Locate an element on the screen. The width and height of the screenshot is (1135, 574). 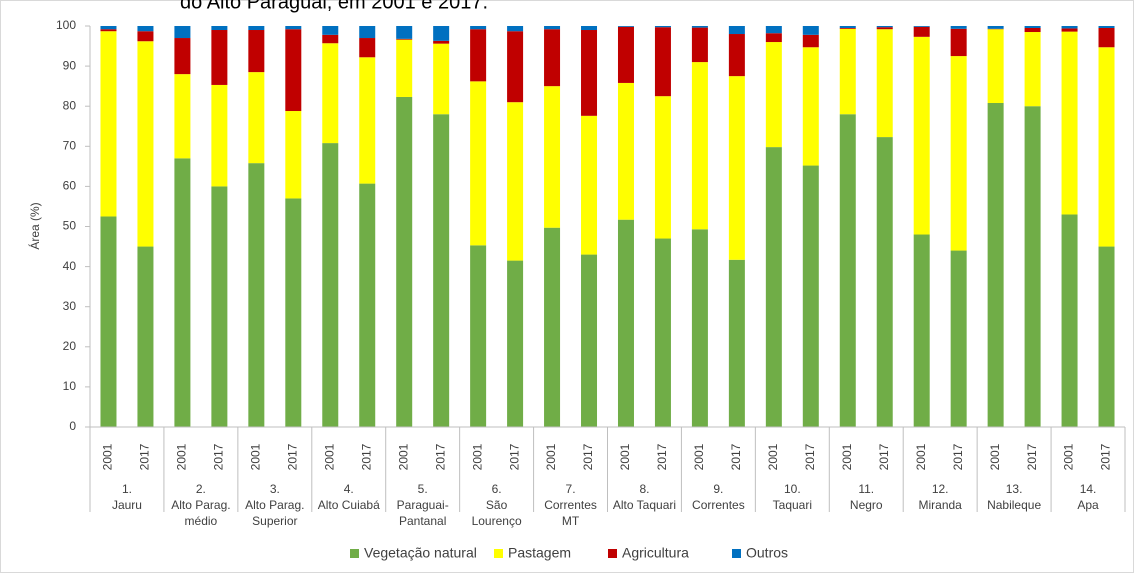
group-label: 4. is located at coordinates (349, 489).